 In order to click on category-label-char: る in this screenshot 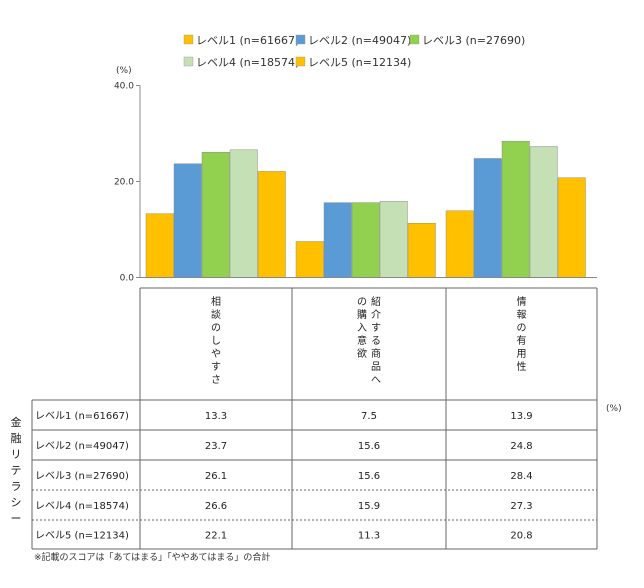, I will do `click(376, 341)`.